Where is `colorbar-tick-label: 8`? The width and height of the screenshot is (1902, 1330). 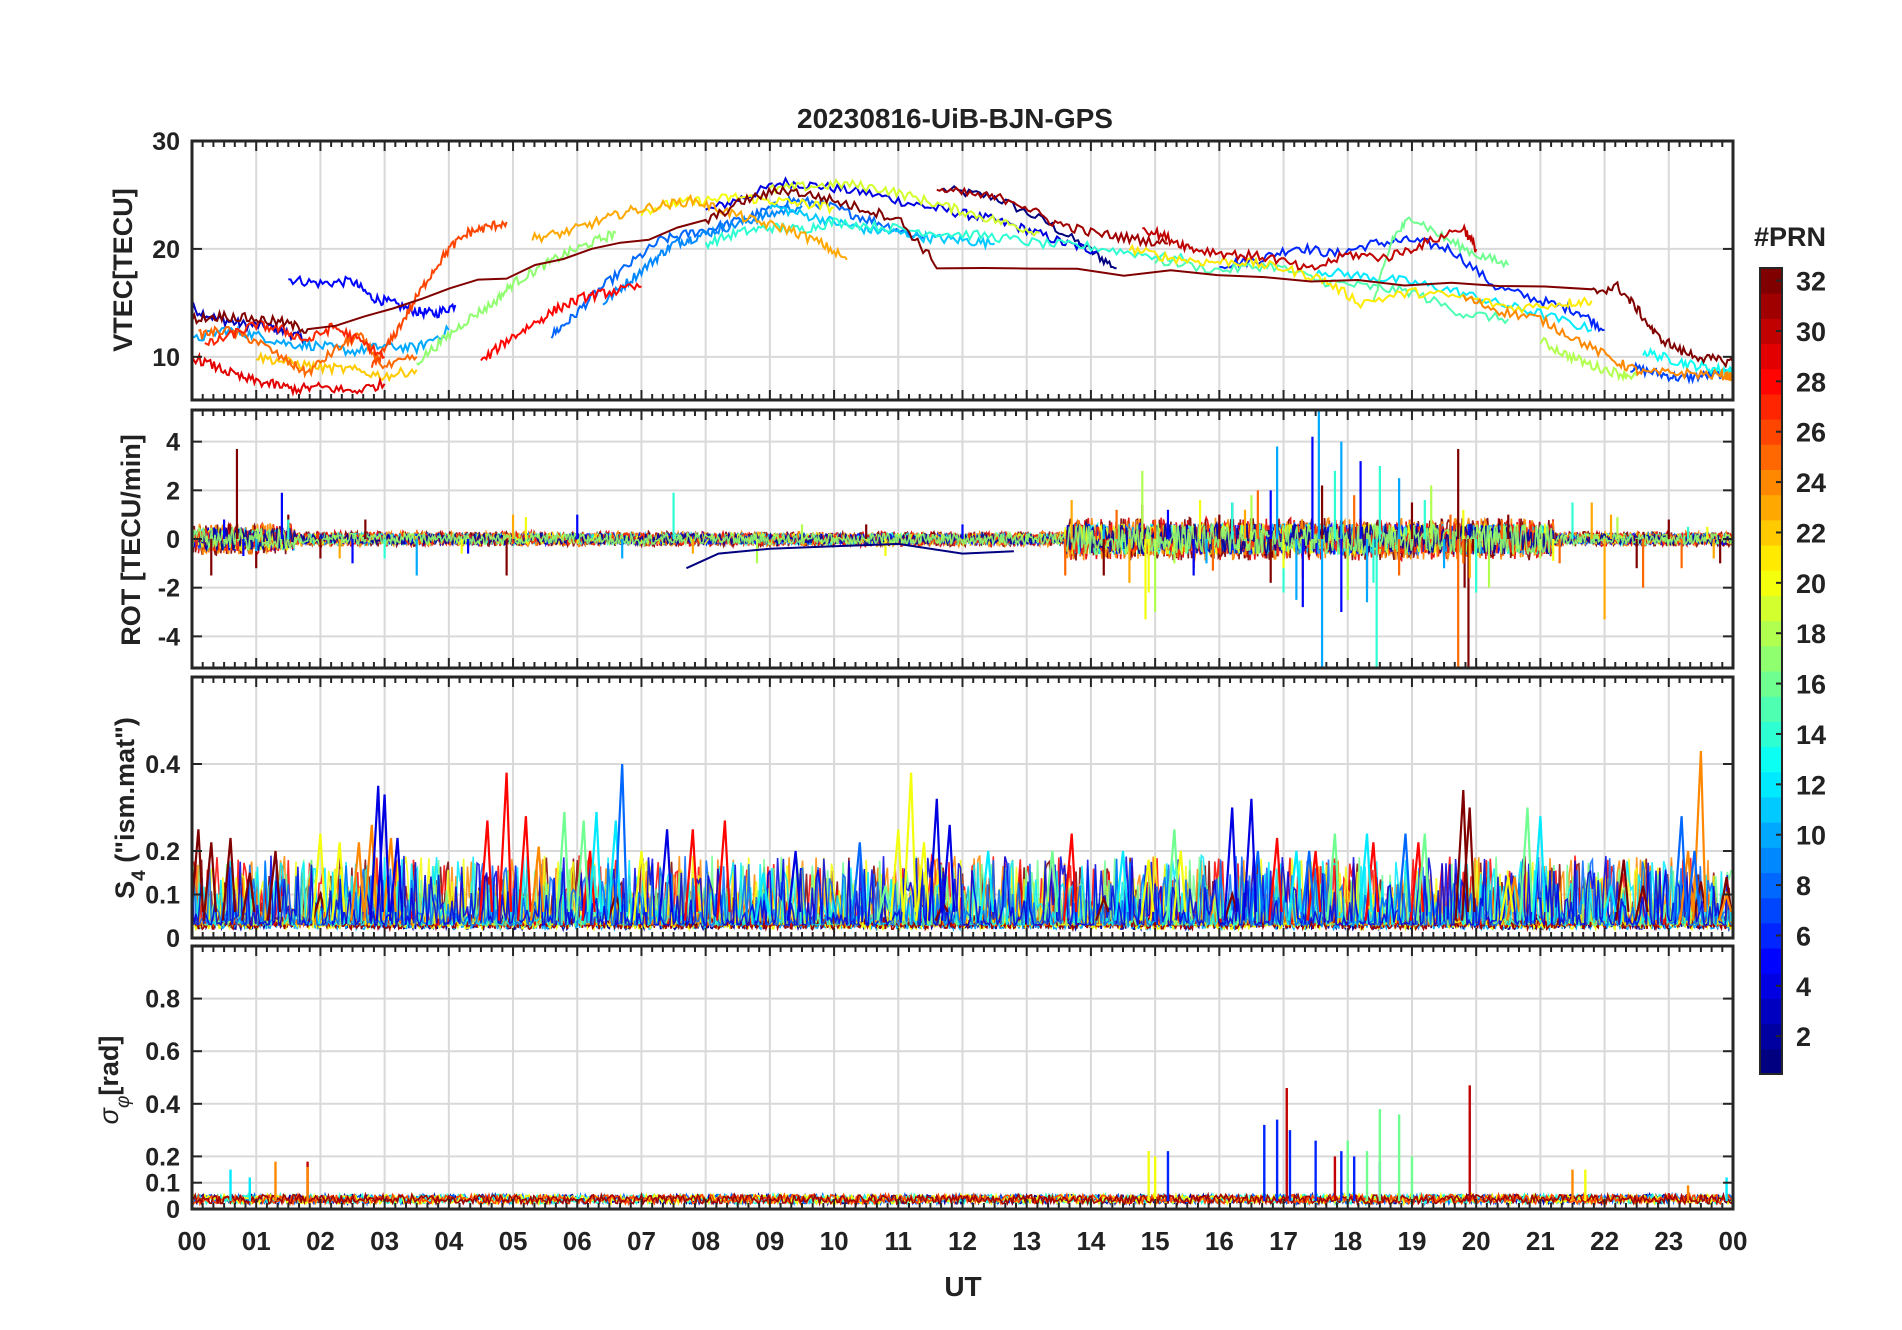
colorbar-tick-label: 8 is located at coordinates (1803, 886).